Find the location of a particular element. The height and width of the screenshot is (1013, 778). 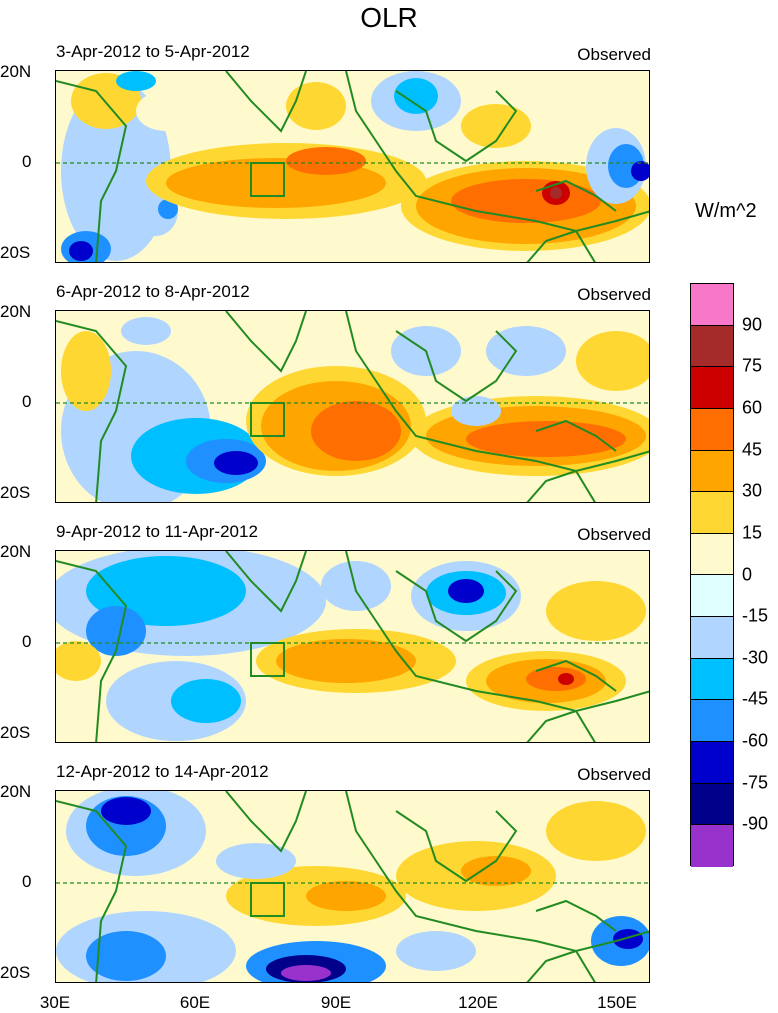

units-label: W/m^2 is located at coordinates (726, 211).